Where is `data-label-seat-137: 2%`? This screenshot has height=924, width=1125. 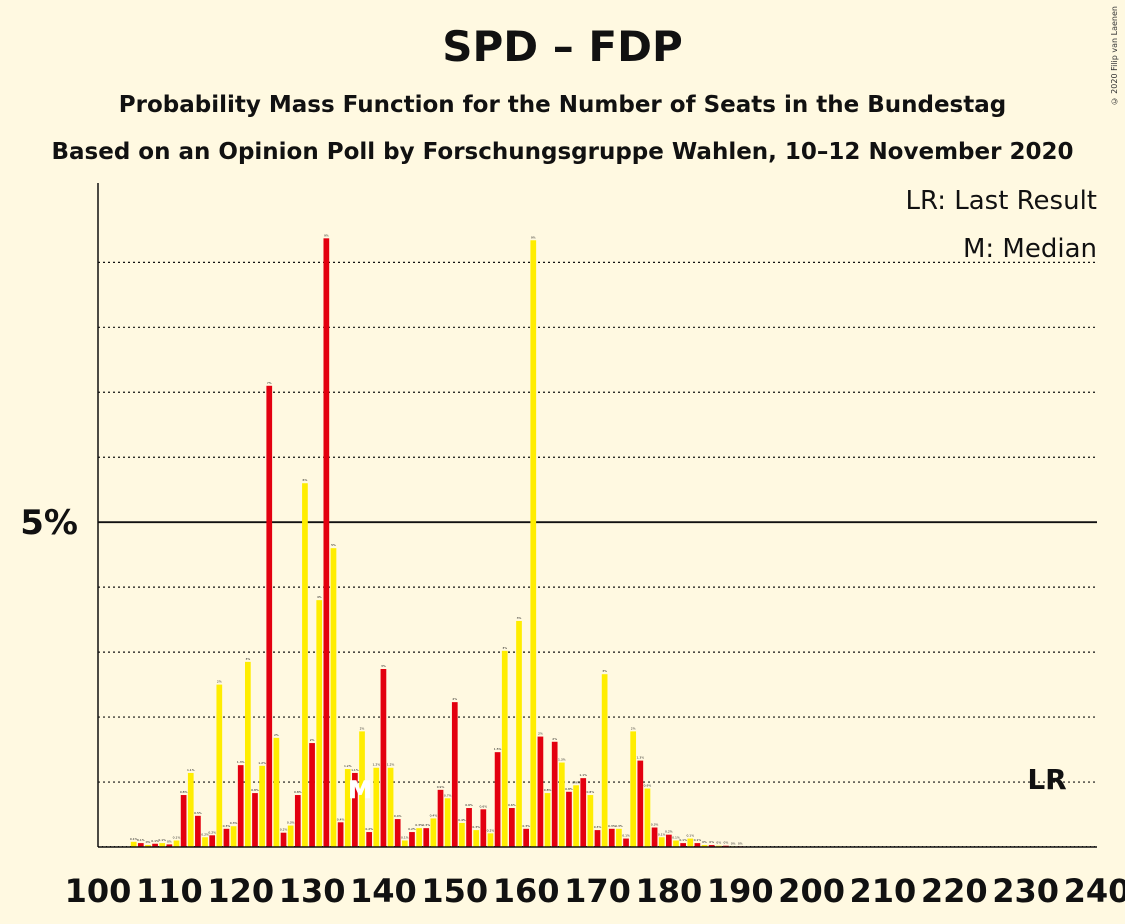 data-label-seat-137: 2% is located at coordinates (362, 728).